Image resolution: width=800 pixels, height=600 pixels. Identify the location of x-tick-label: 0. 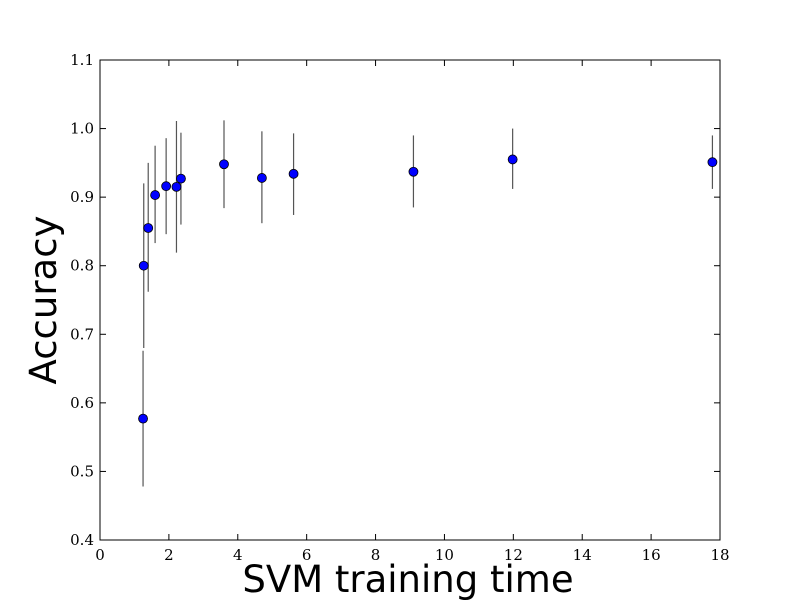
(100, 555).